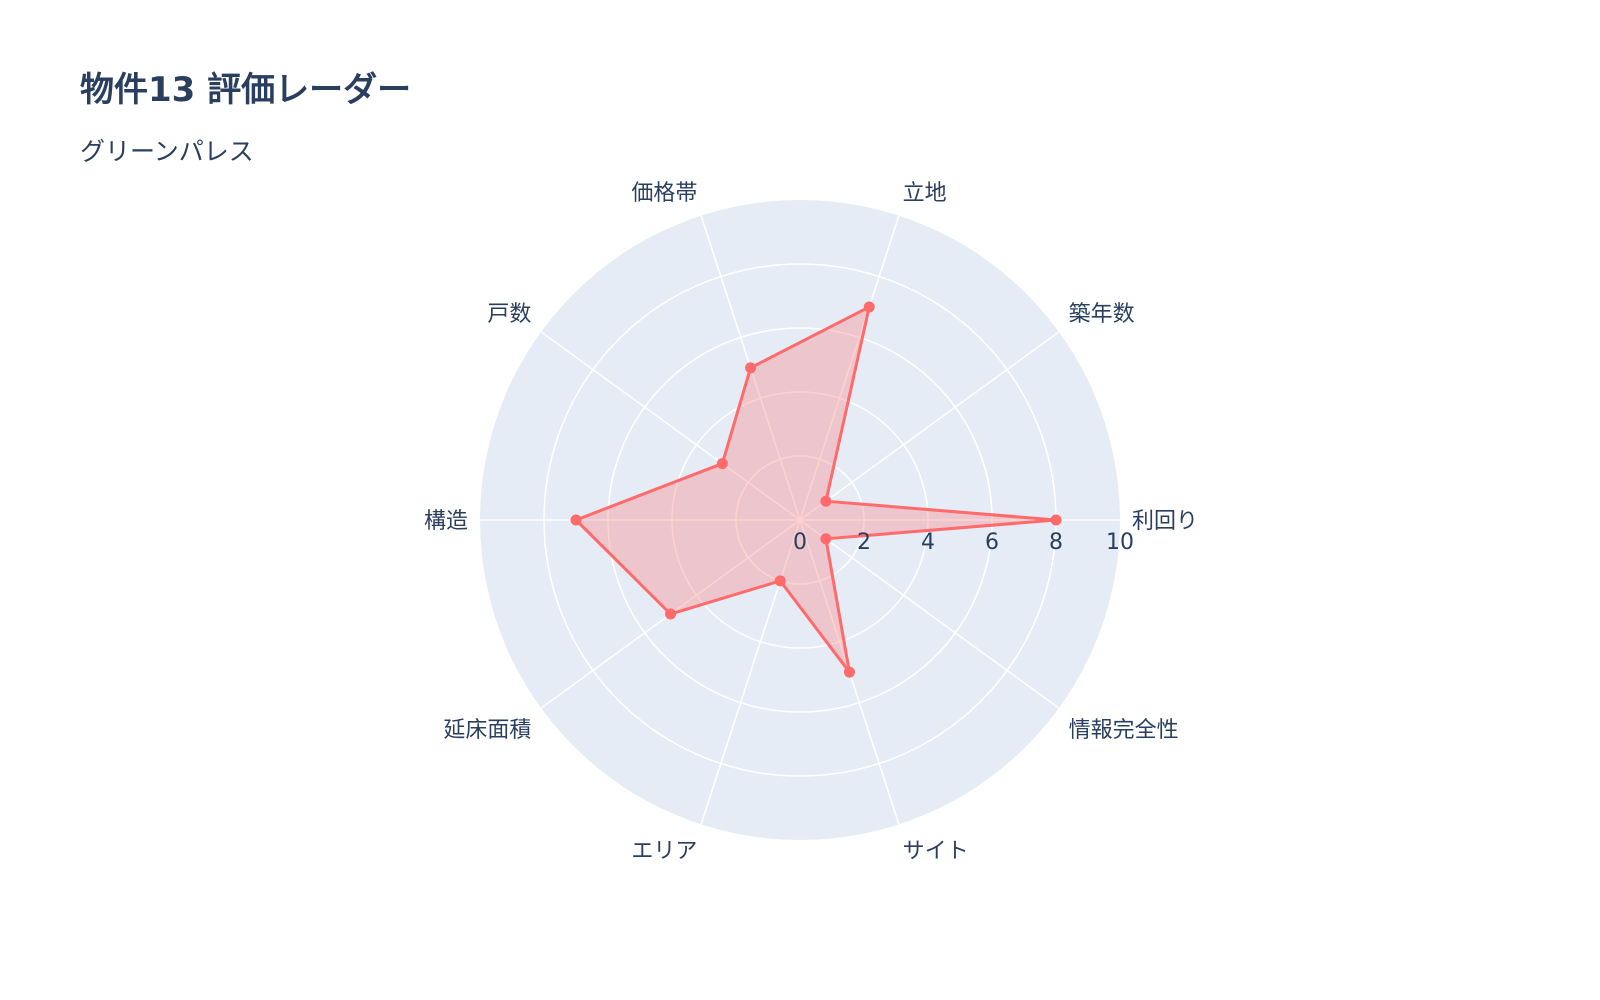 The height and width of the screenshot is (1000, 1600). What do you see at coordinates (1102, 314) in the screenshot?
I see `category-label: 築年数` at bounding box center [1102, 314].